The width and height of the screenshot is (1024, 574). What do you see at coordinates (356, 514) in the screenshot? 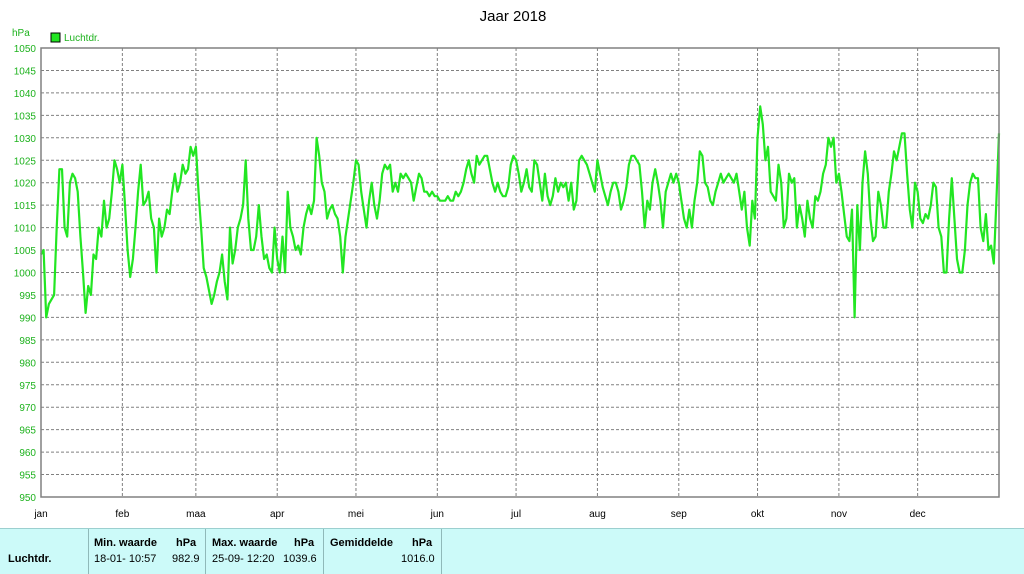
I see `x-tick-label: mei` at bounding box center [356, 514].